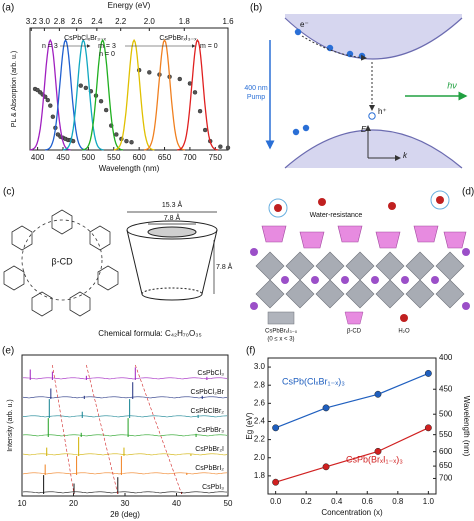 This screenshot has width=474, height=521. I want to click on valence-band-edge, so click(373, 149).